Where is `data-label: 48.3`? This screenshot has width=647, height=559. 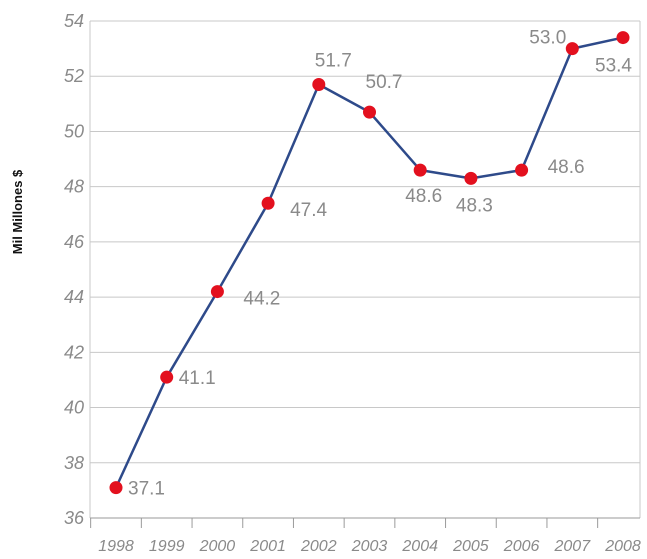
data-label: 48.3 is located at coordinates (474, 205).